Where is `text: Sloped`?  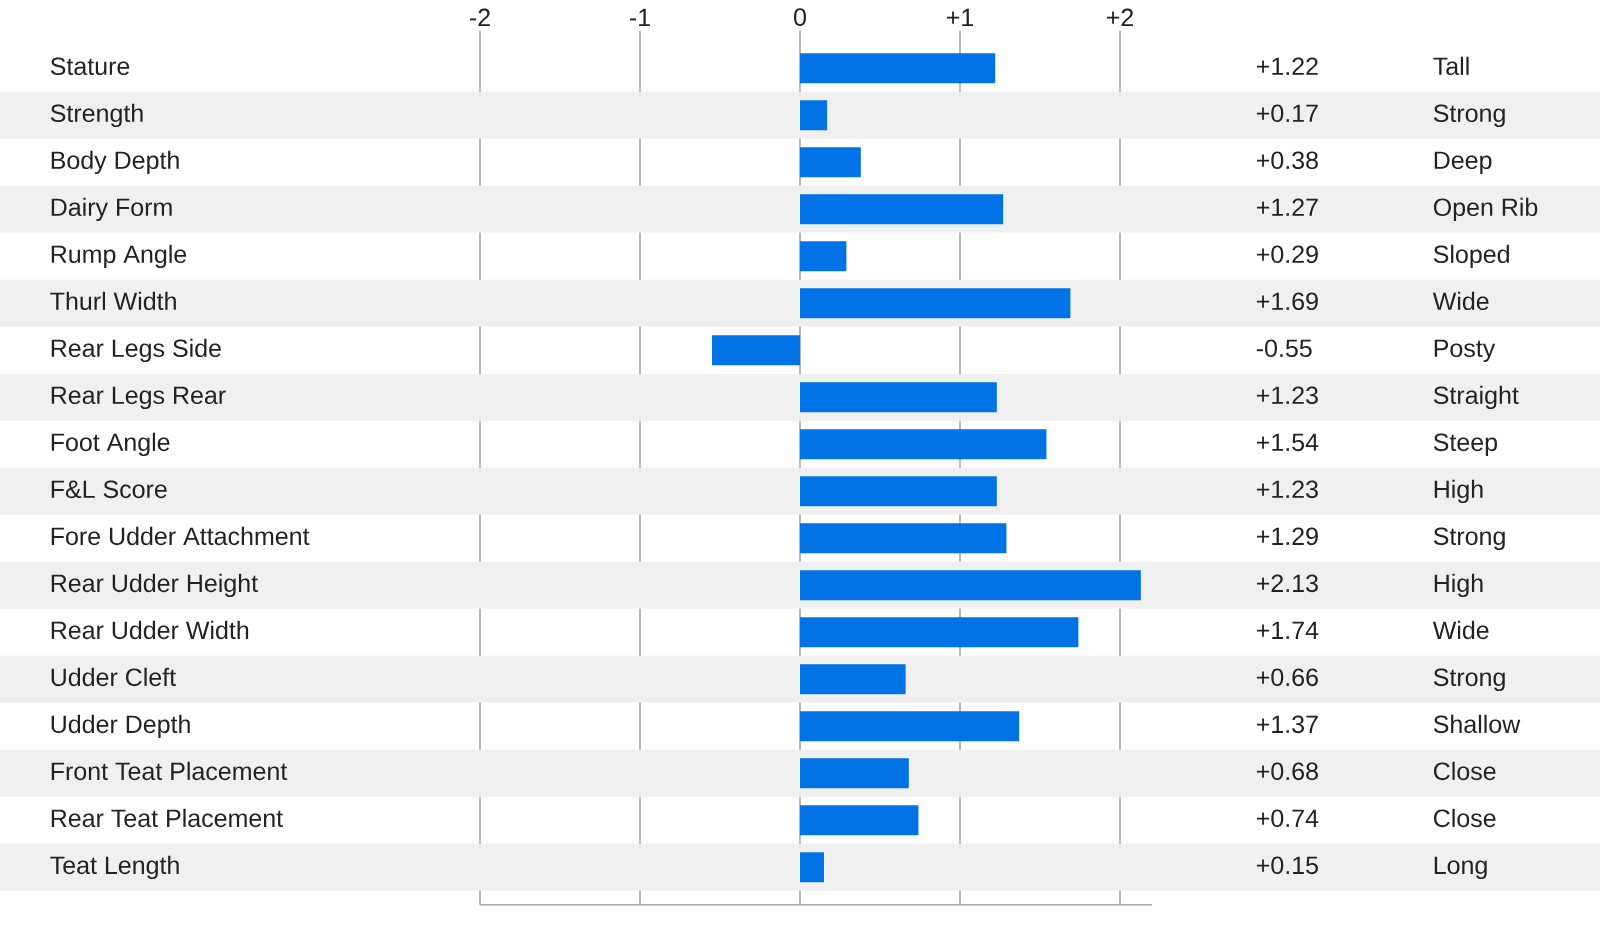 text: Sloped is located at coordinates (1471, 256).